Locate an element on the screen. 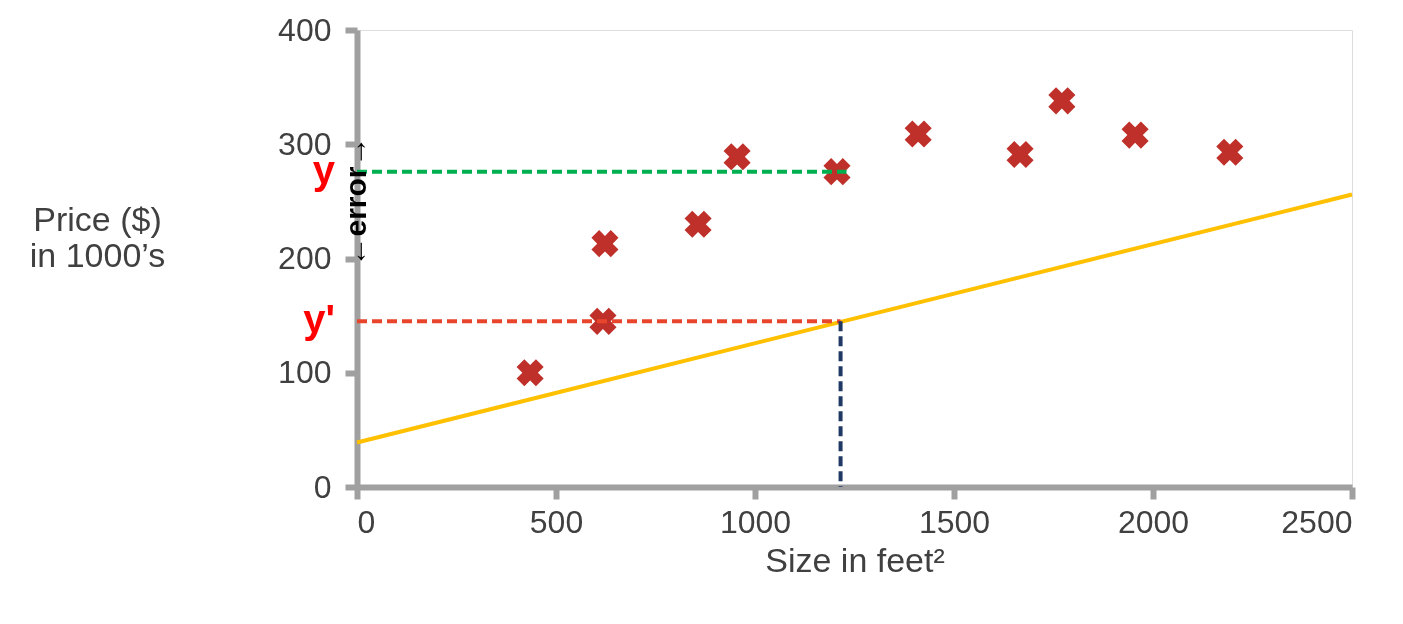 This screenshot has width=1403, height=624. y-axis-title: Price ($) in 1000’s is located at coordinates (97, 236).